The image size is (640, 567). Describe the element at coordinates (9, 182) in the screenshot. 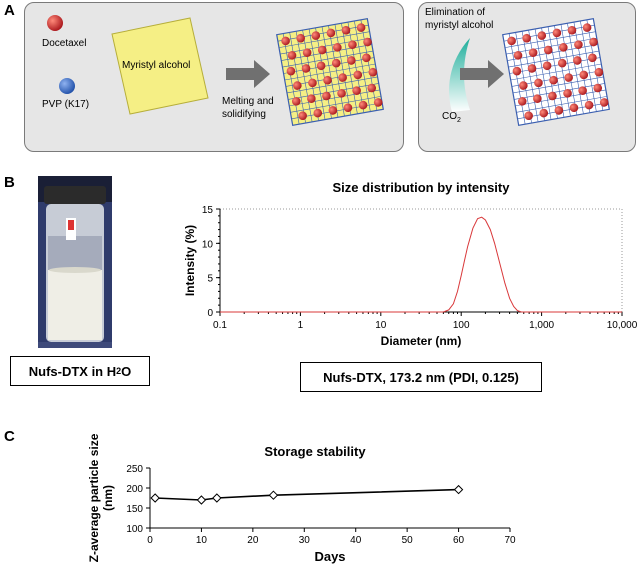

I see `panel-label-b: B` at that location.